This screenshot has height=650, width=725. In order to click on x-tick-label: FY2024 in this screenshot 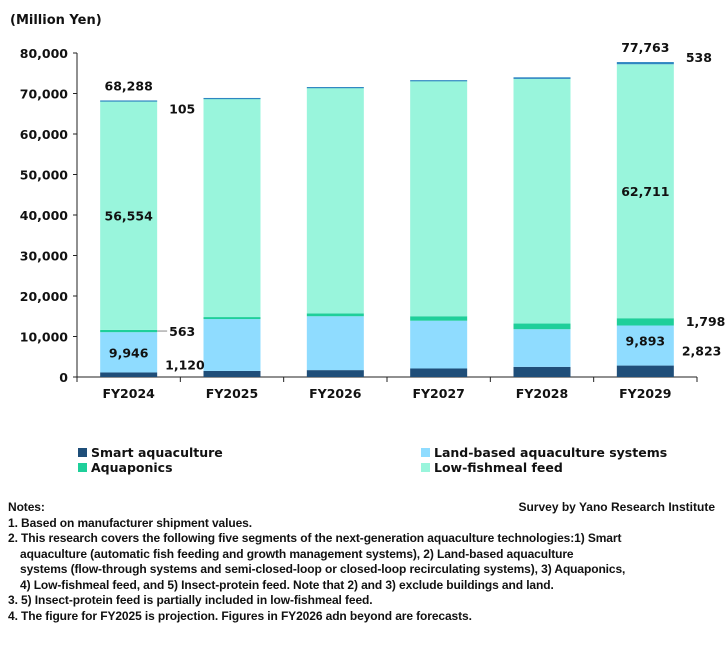, I will do `click(128, 393)`.